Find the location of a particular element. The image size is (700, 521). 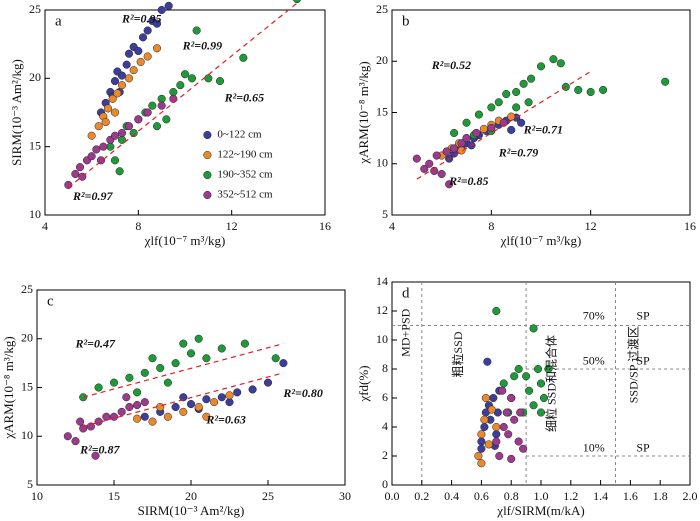

panel-label: d is located at coordinates (406, 293).